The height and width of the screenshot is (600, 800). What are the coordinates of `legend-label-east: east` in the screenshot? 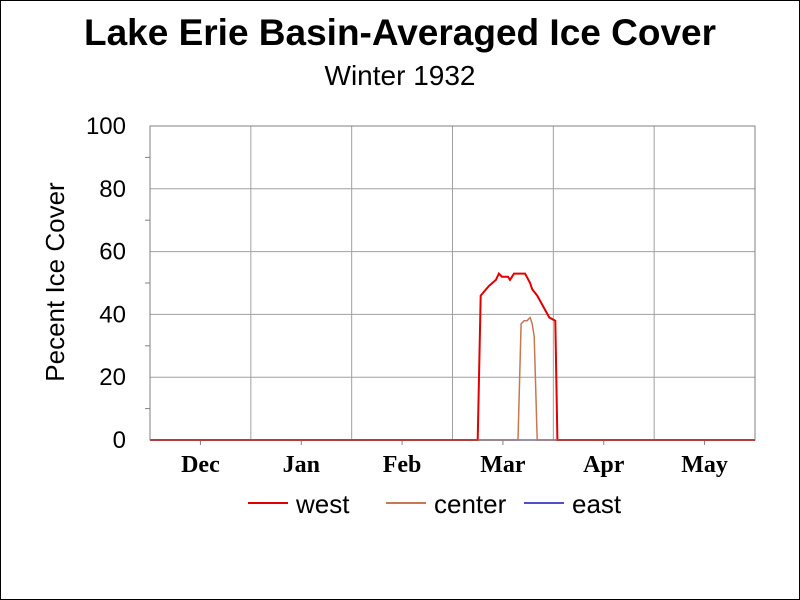 It's located at (597, 504).